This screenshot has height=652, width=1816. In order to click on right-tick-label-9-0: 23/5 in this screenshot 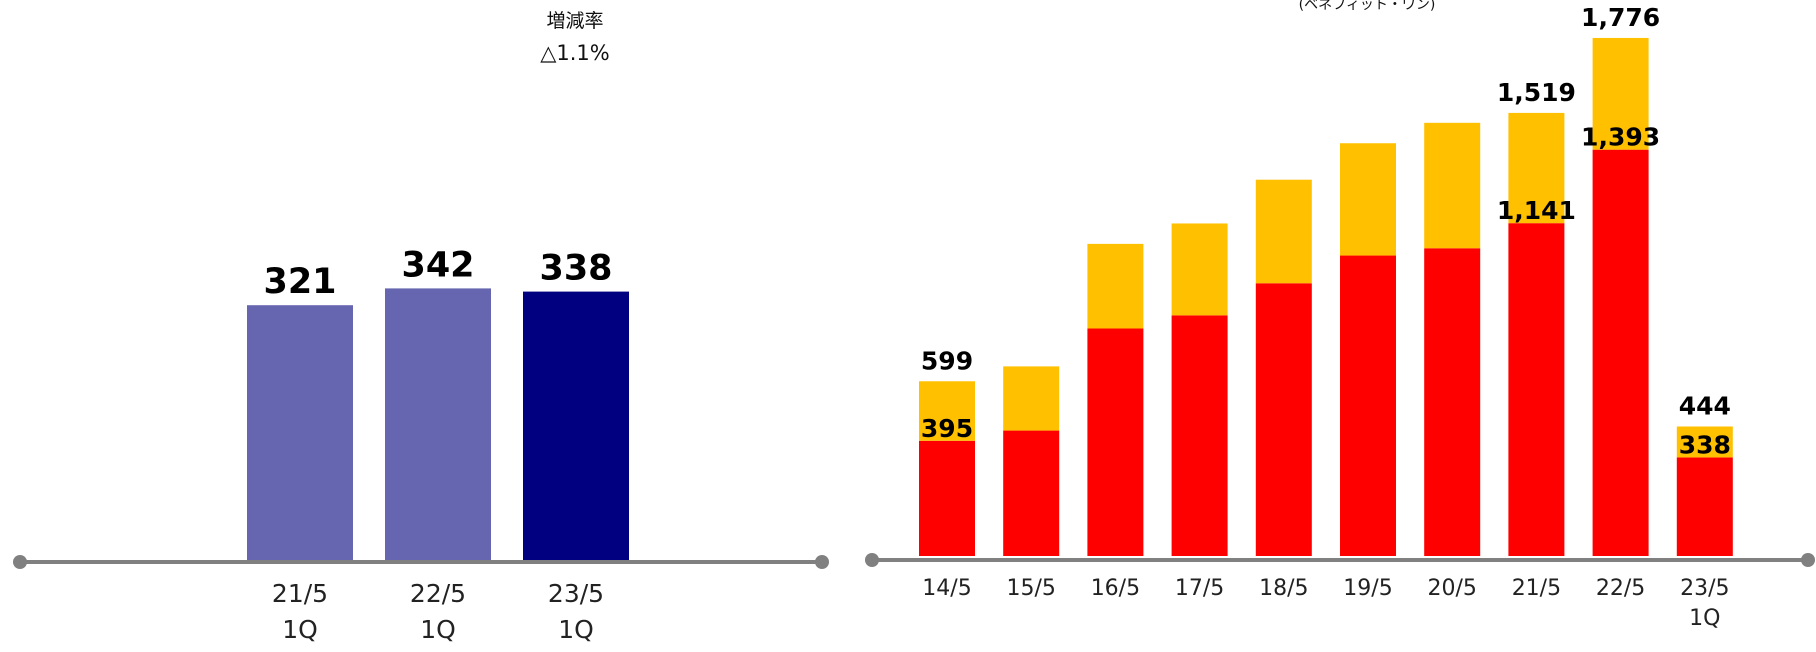, I will do `click(1704, 588)`.